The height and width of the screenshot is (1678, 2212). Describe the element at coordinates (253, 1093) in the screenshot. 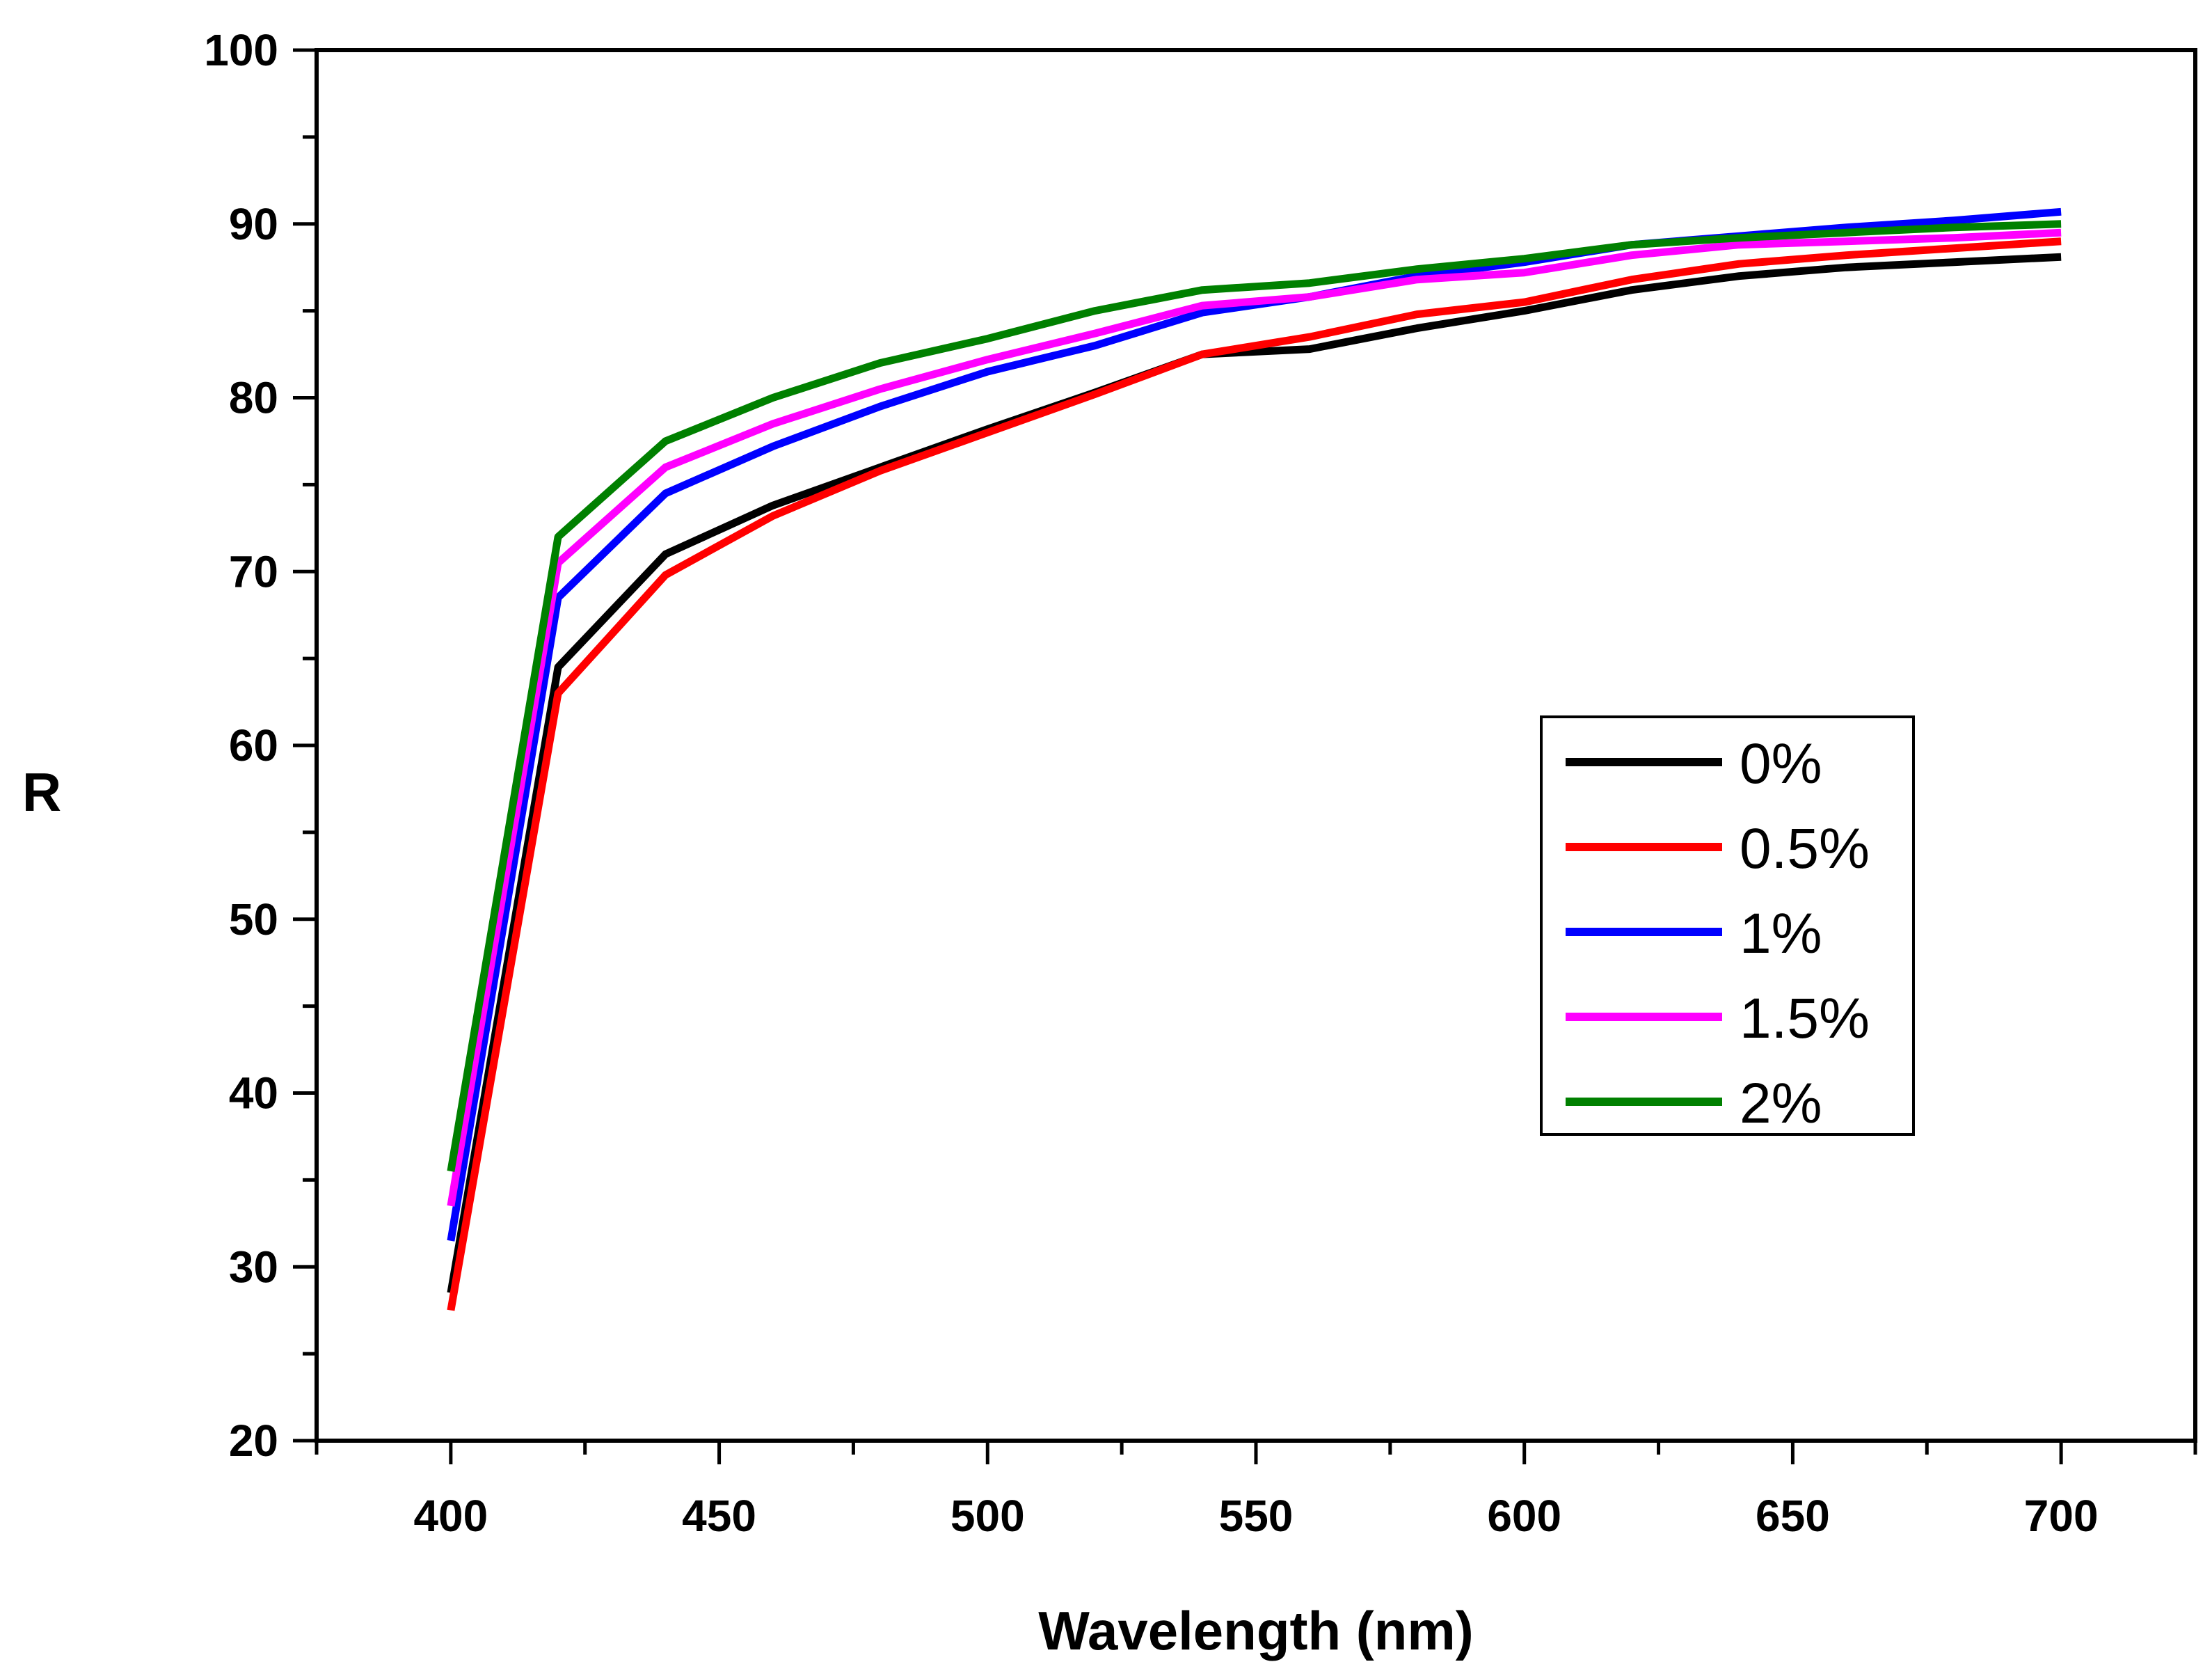

I see `y-tick-label: 40` at that location.